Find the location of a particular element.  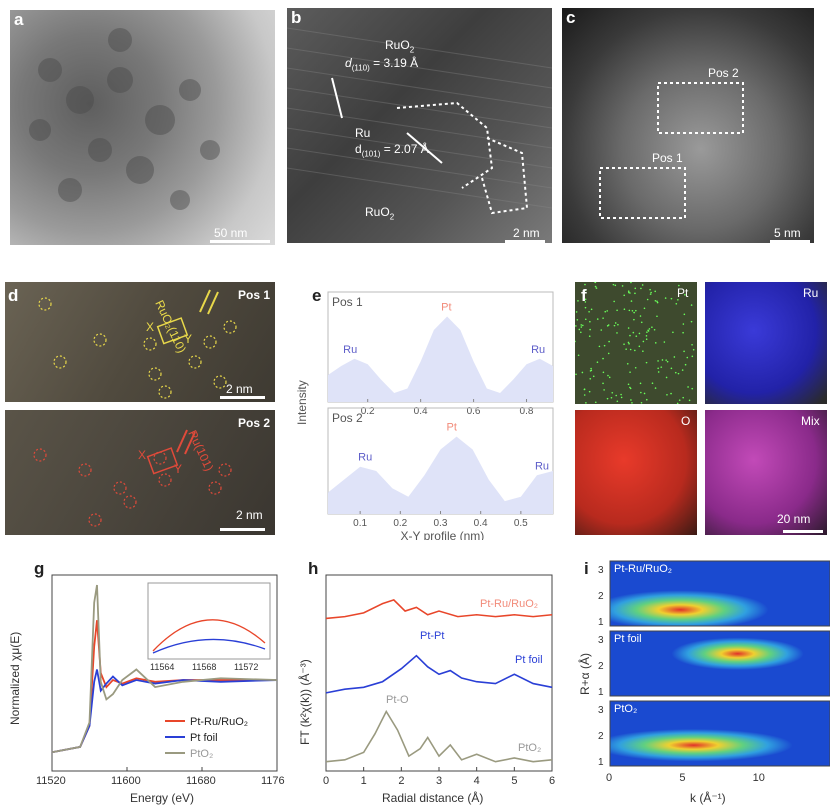

profile-title: Pos 1 is located at coordinates (347, 302).